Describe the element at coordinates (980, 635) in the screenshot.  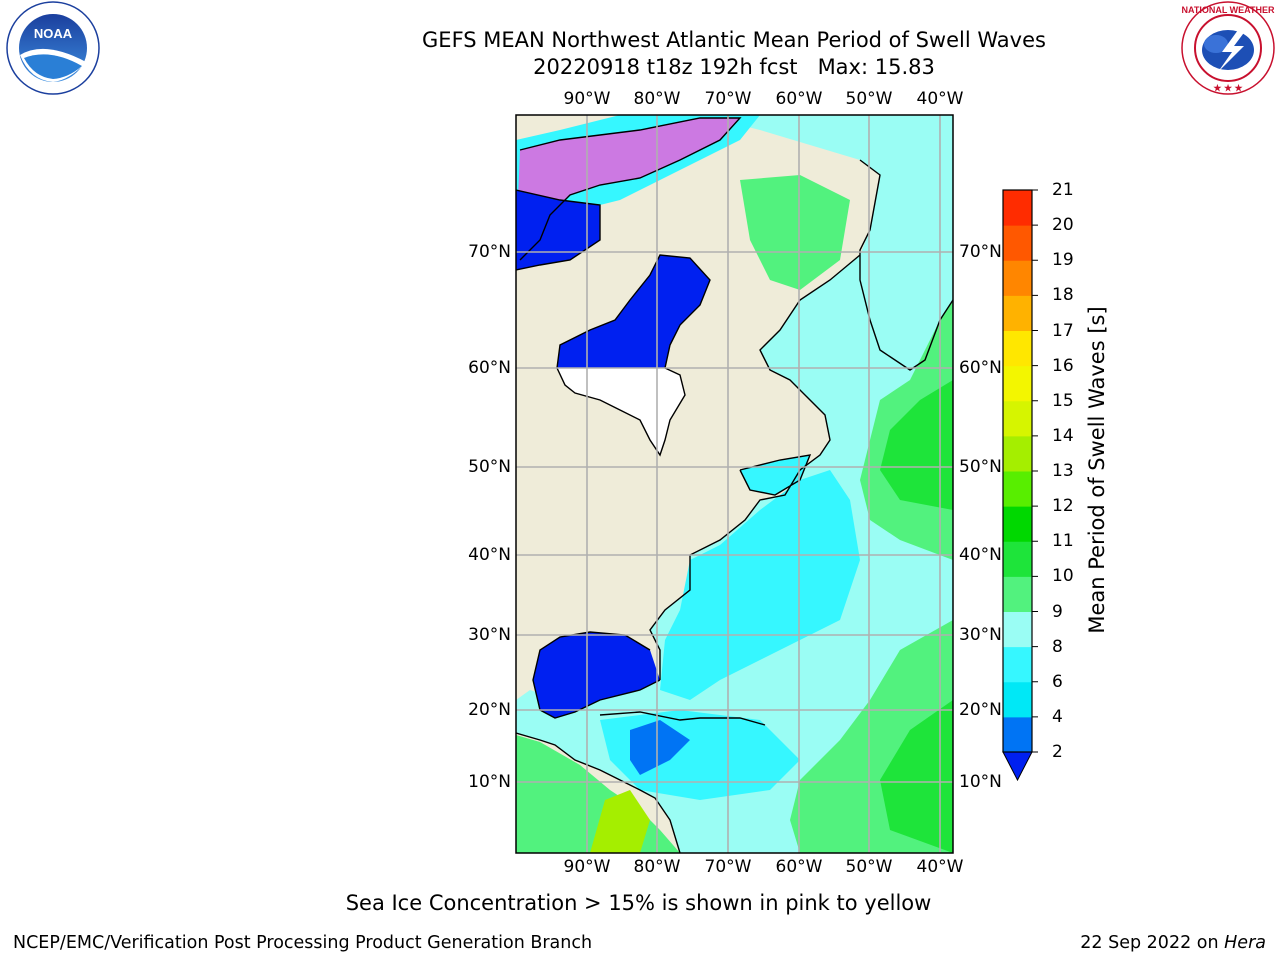
I see `lat-tick-right-30n: 30°N` at that location.